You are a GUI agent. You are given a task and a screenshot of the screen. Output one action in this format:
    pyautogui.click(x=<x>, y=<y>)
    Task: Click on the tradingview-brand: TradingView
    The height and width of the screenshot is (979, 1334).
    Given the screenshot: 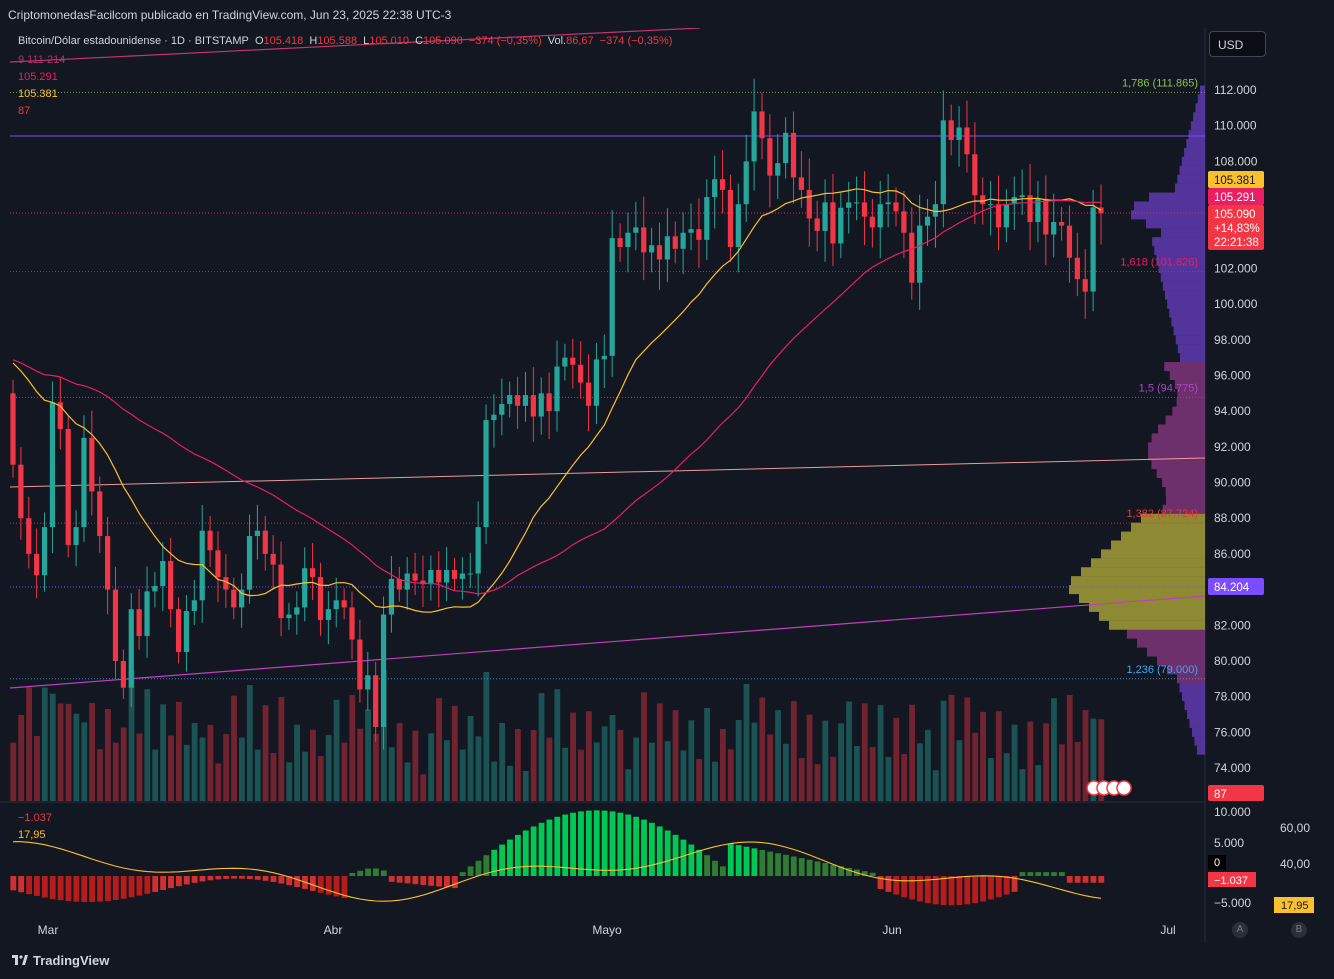 What is the action you would take?
    pyautogui.click(x=71, y=960)
    